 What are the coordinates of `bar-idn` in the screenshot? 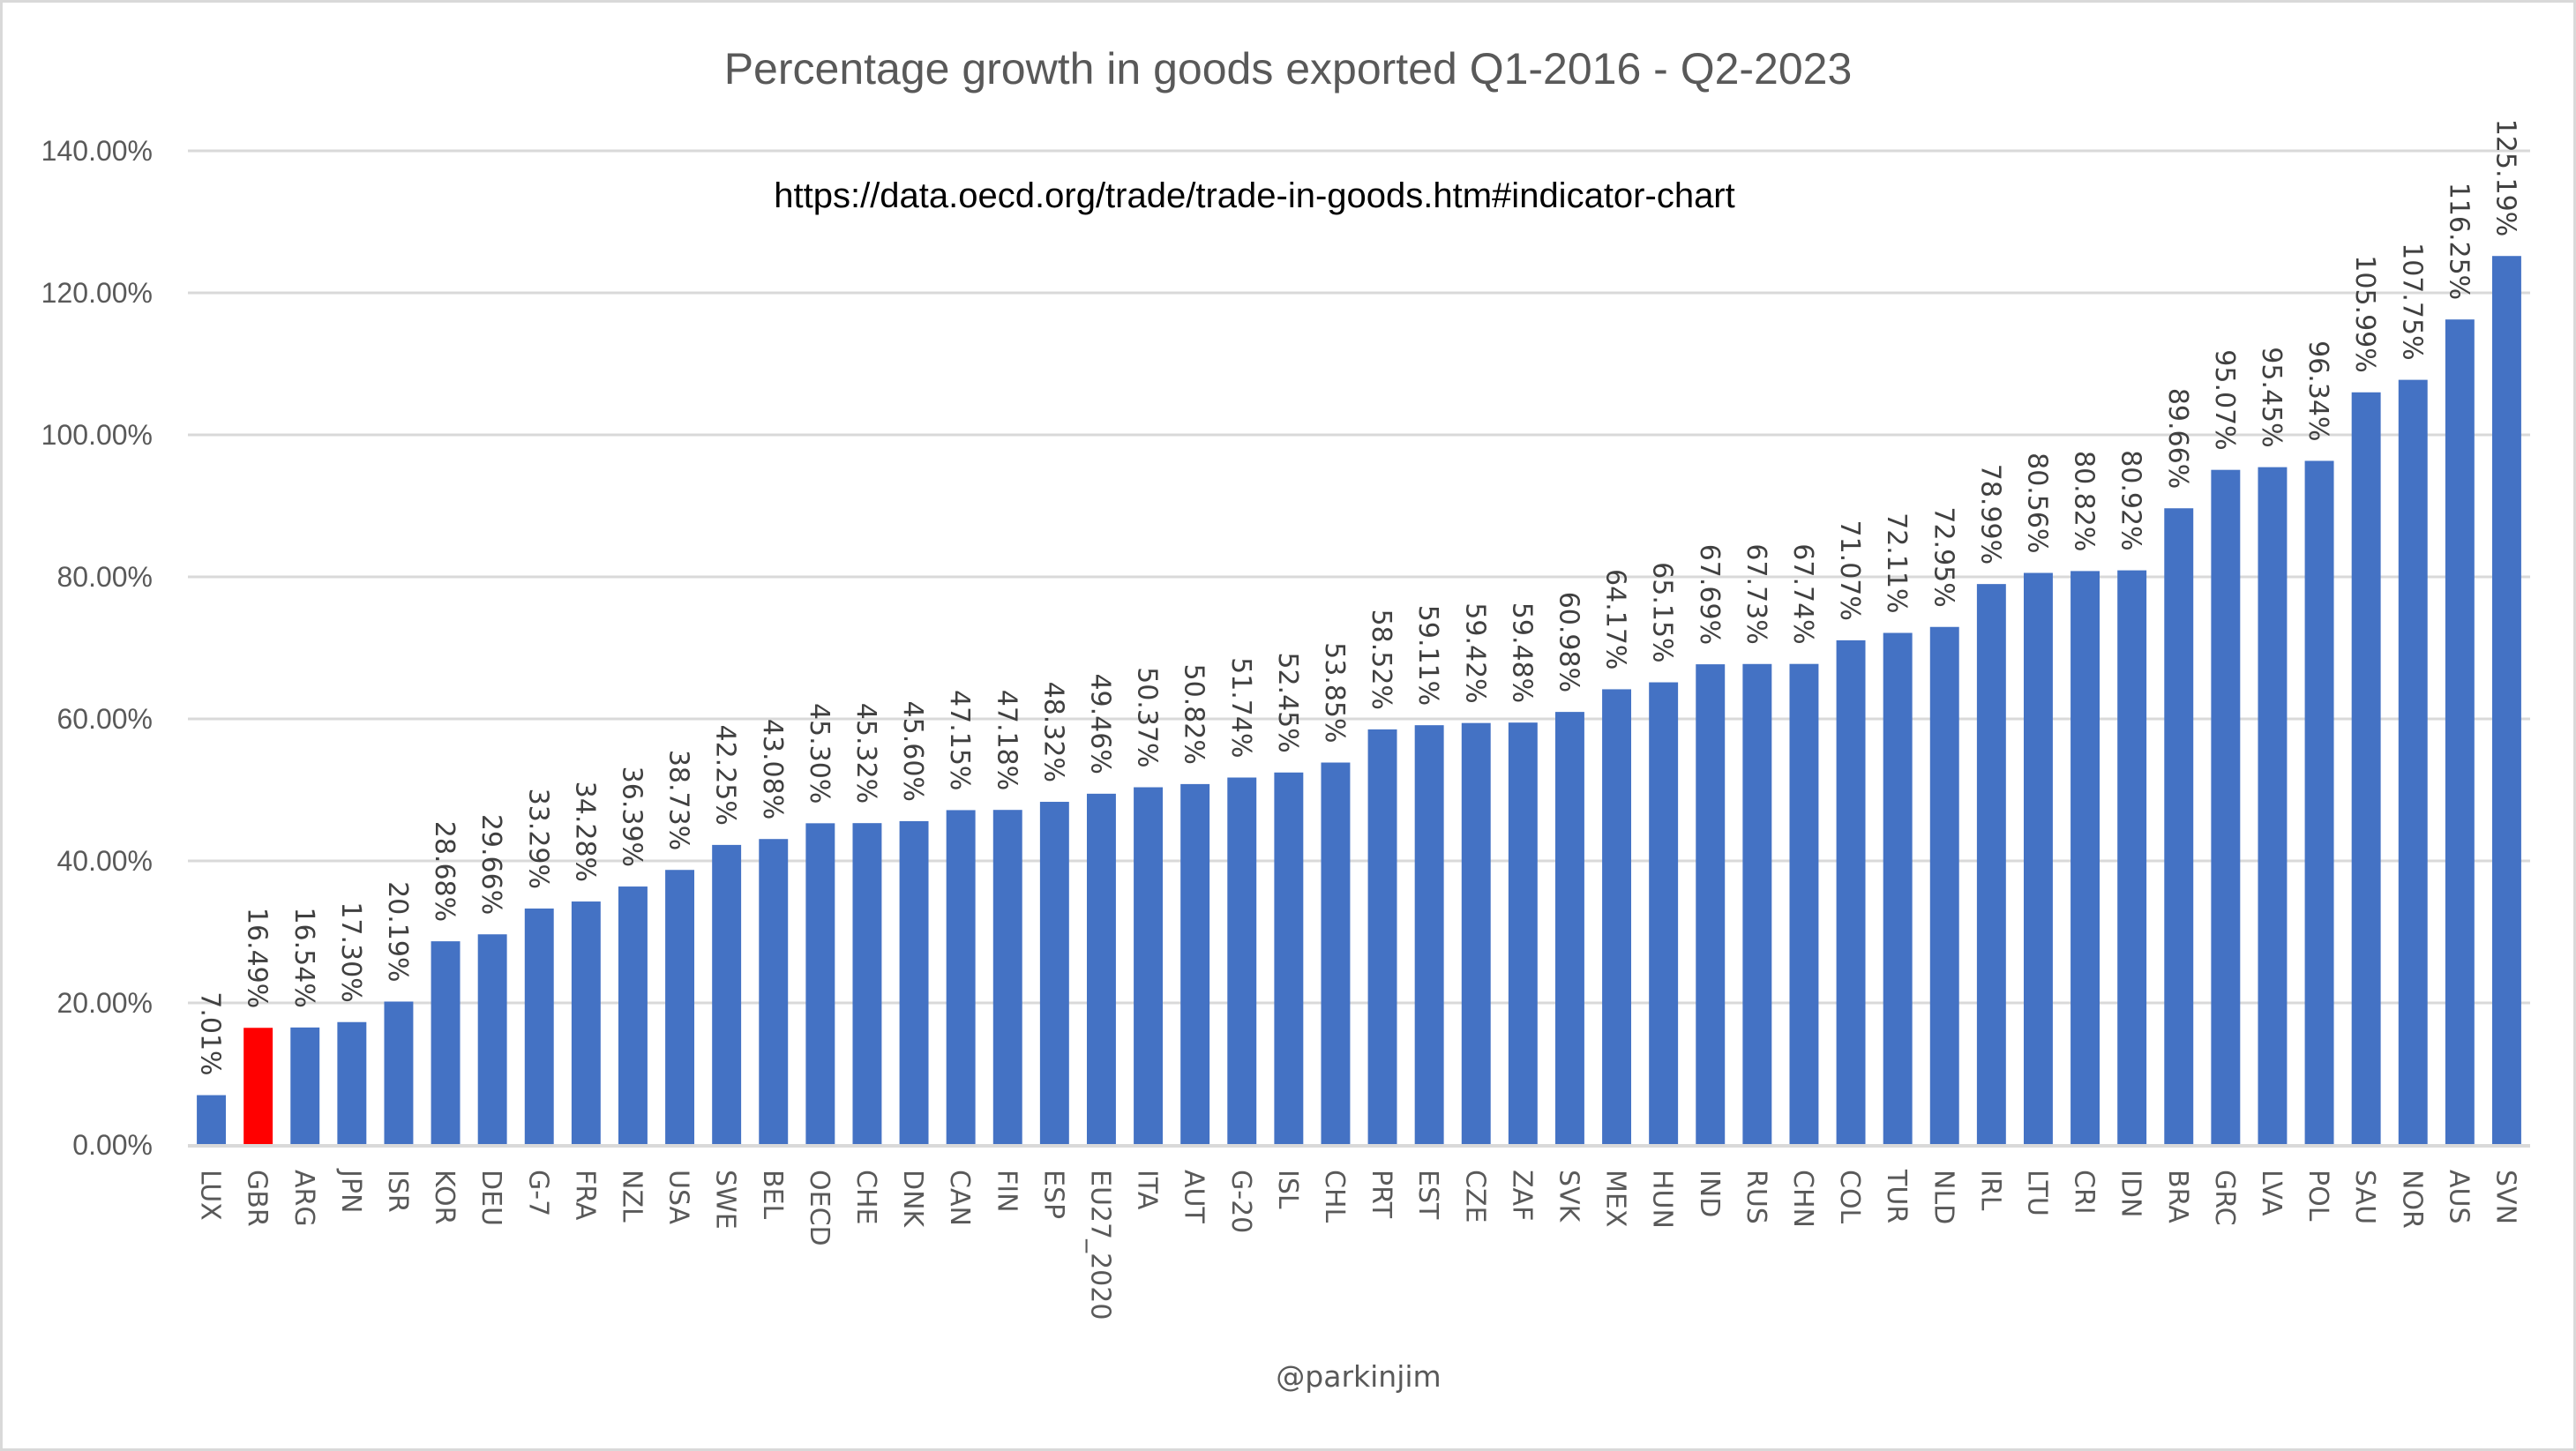 It's located at (2132, 857).